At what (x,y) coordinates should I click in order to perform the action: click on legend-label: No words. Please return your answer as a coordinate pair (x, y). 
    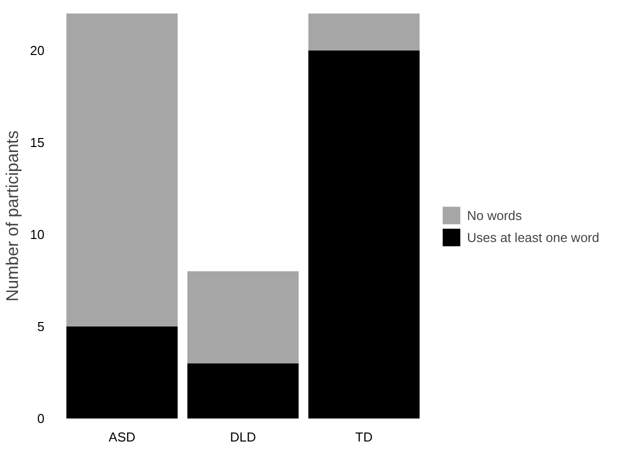
    Looking at the image, I should click on (494, 215).